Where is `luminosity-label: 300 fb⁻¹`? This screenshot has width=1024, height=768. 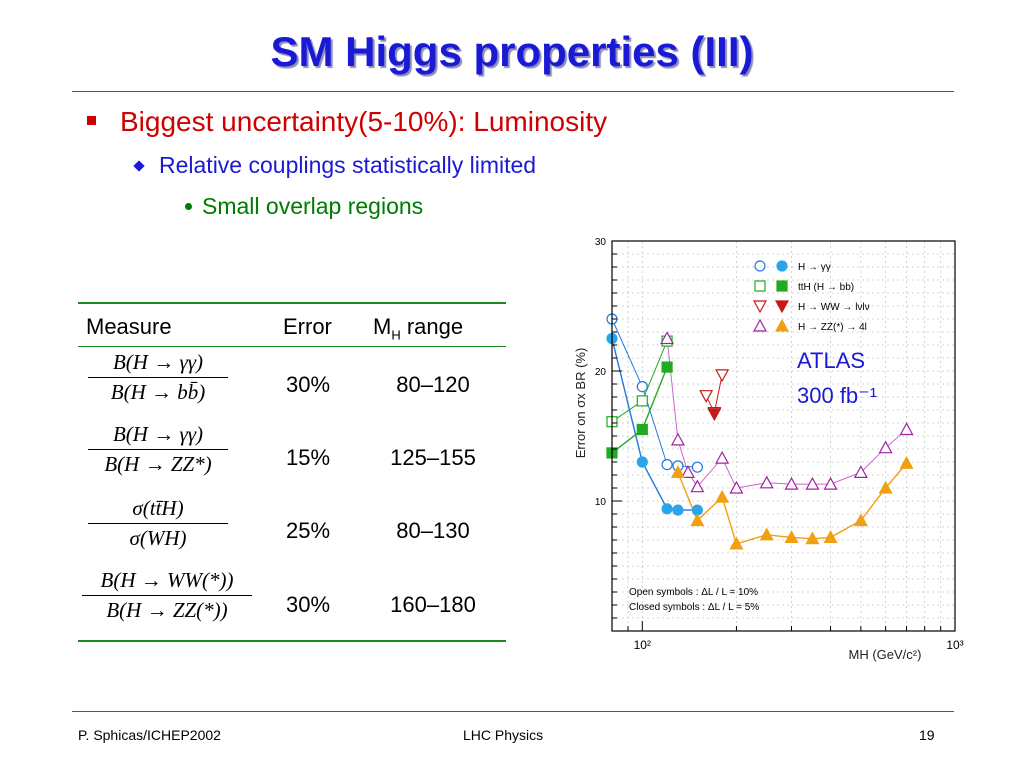 luminosity-label: 300 fb⁻¹ is located at coordinates (837, 395).